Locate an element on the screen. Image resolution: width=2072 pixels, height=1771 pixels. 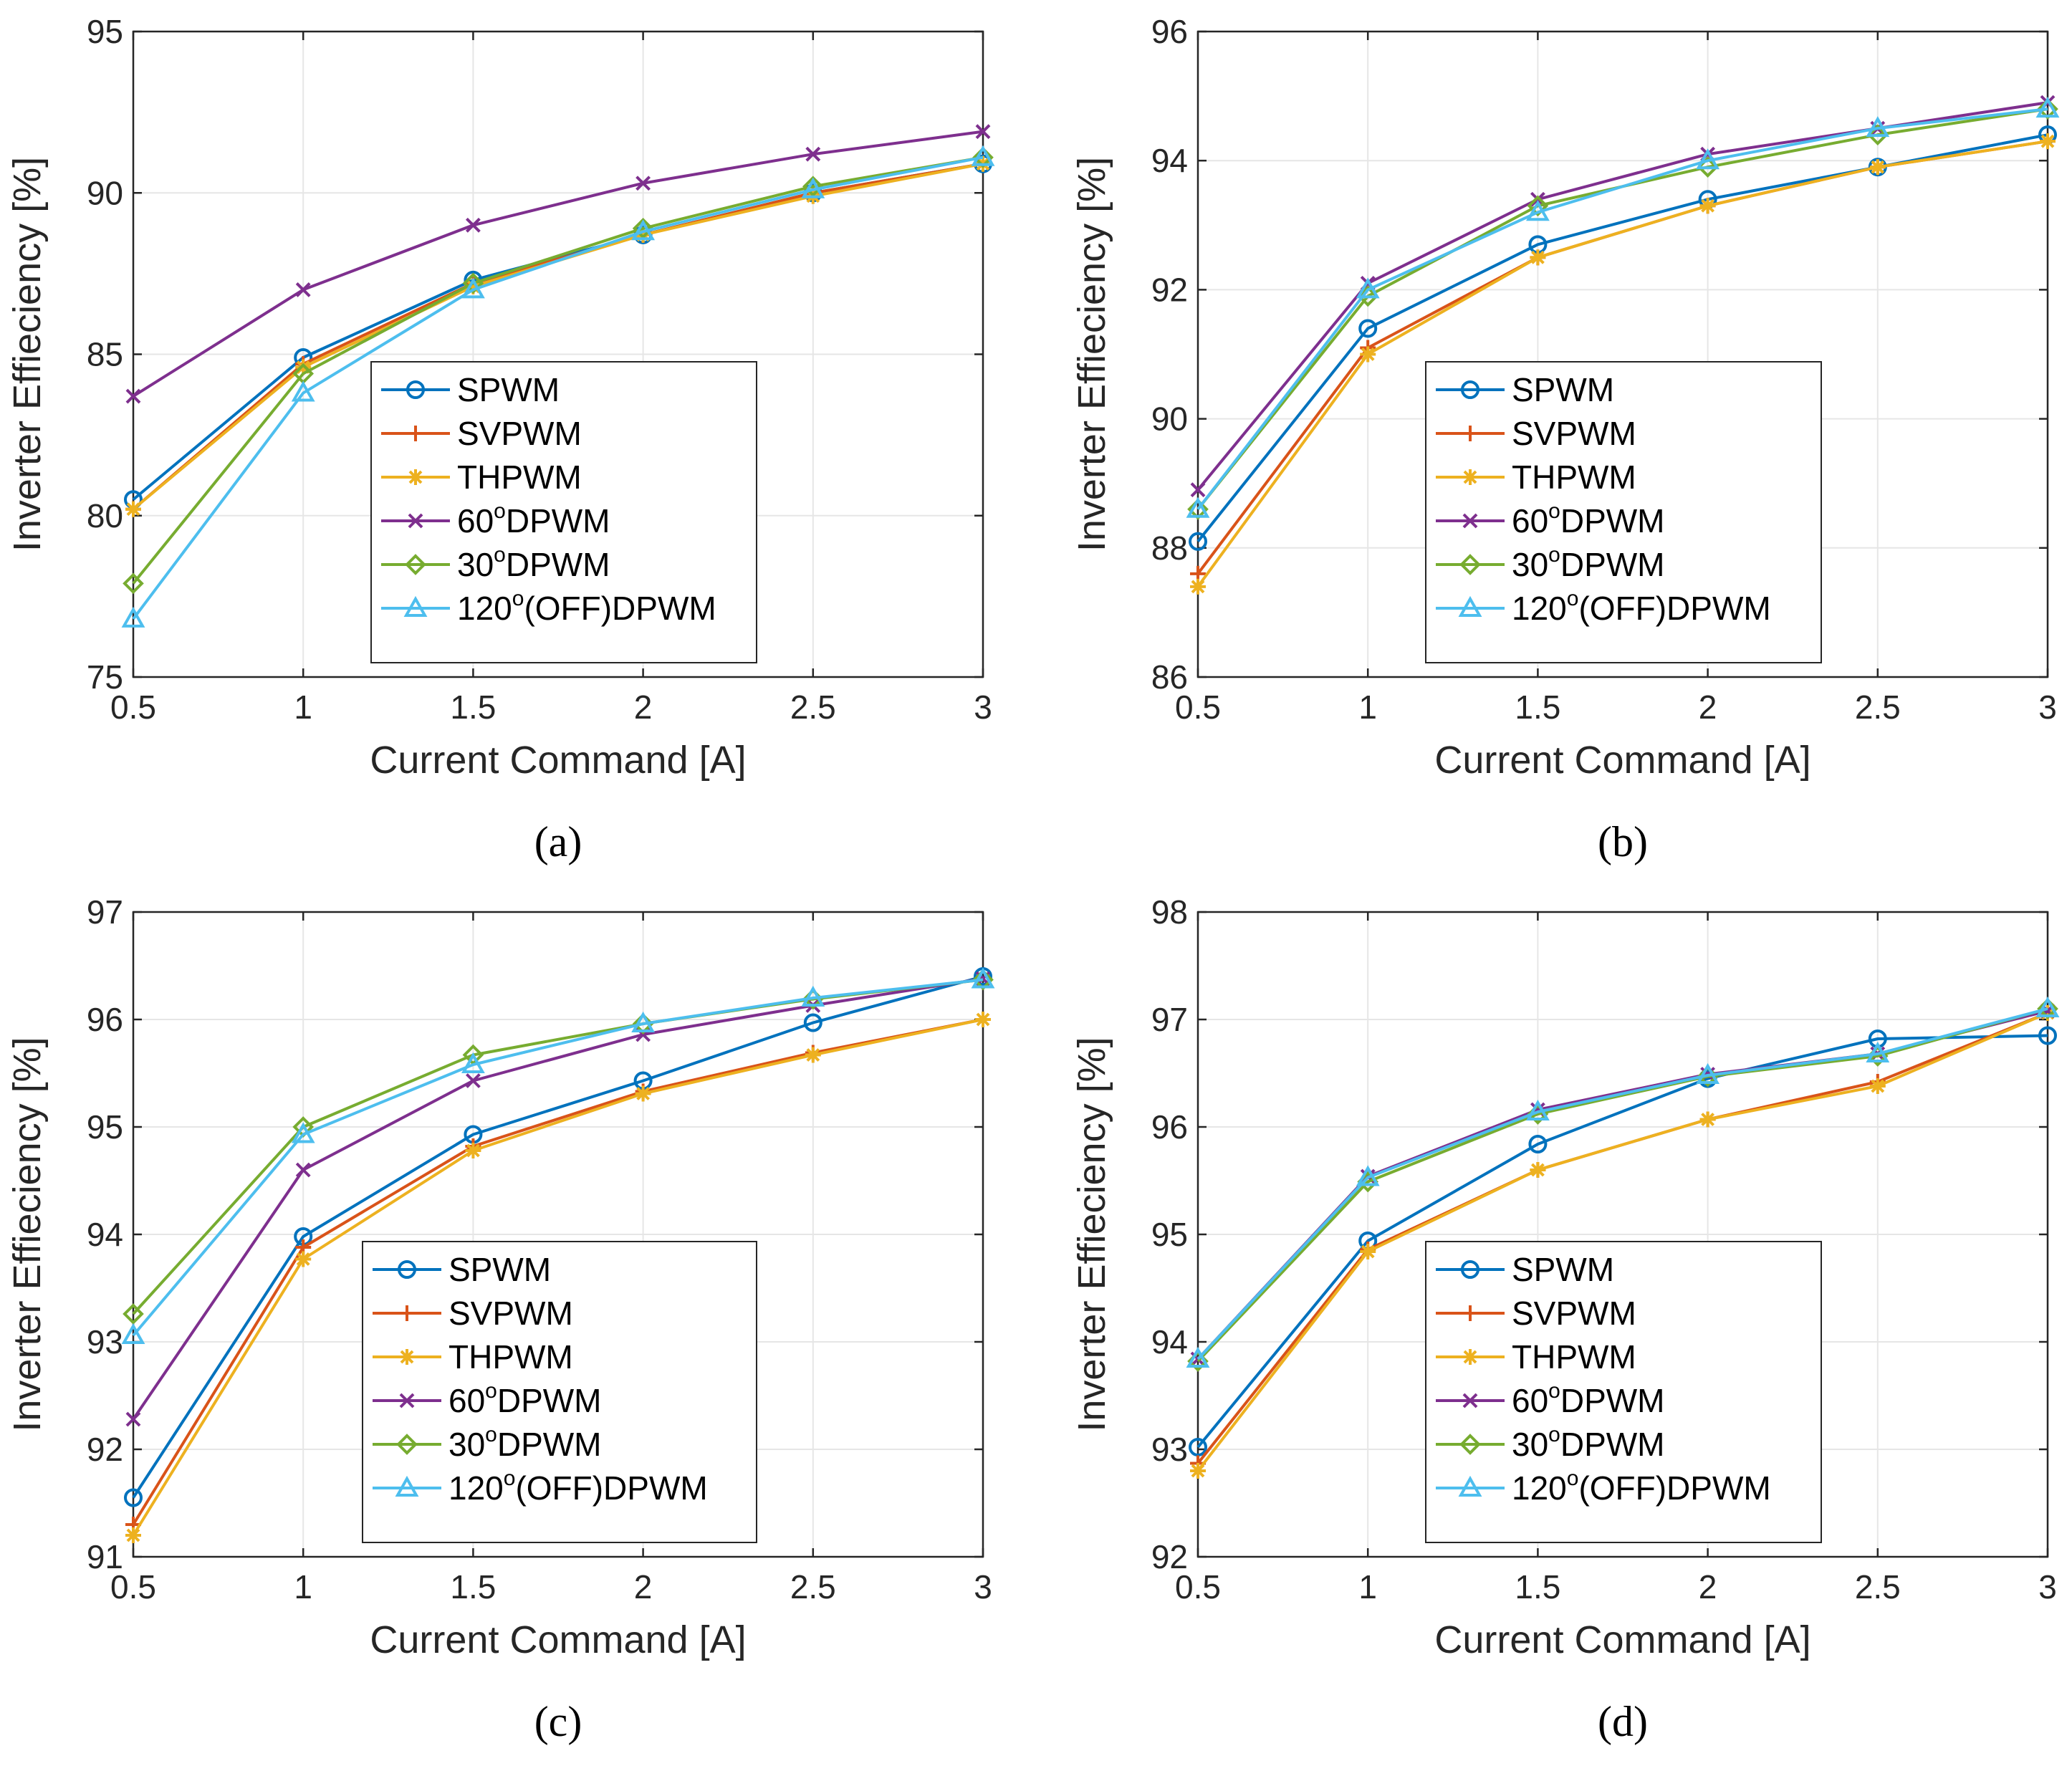
chart-1-legend-label: 60oDPWM is located at coordinates (533, 519).